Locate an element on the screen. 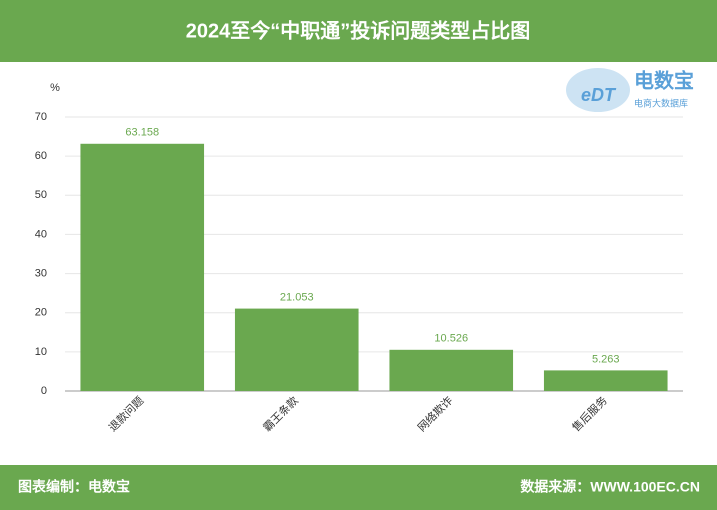  value-label: 5.263 is located at coordinates (606, 359).